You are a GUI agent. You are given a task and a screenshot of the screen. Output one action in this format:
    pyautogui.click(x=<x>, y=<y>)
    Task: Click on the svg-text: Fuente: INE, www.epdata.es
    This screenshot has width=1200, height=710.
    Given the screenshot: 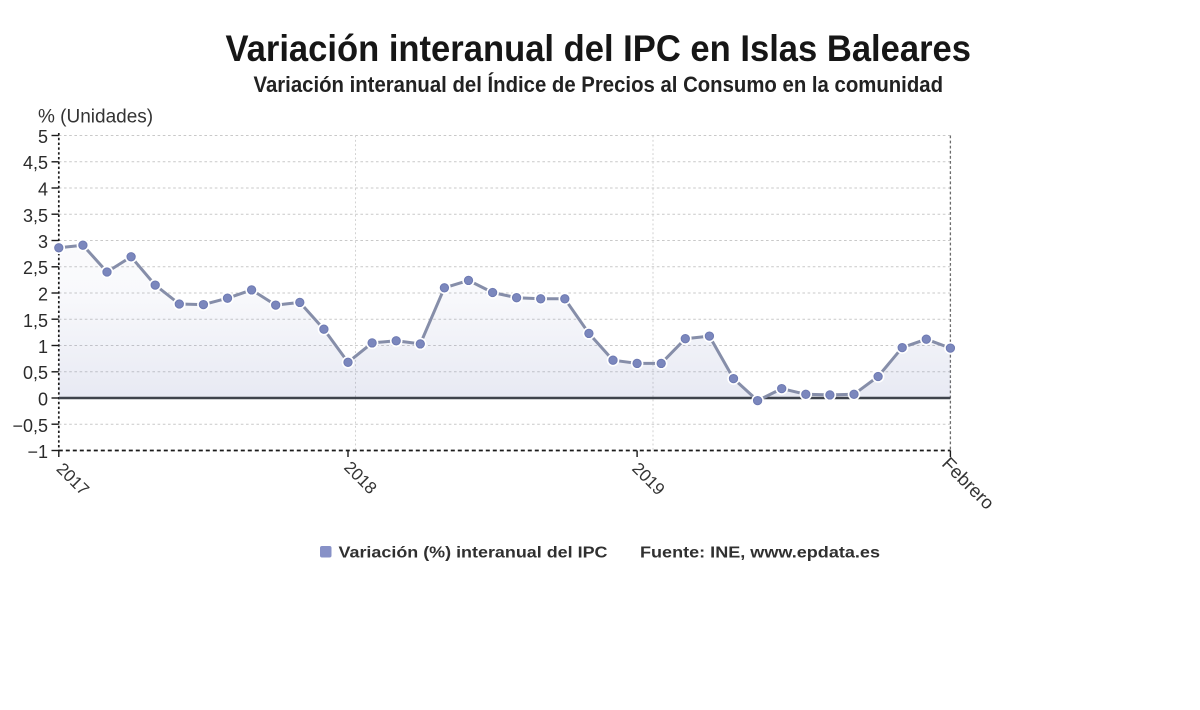 What is the action you would take?
    pyautogui.click(x=760, y=553)
    